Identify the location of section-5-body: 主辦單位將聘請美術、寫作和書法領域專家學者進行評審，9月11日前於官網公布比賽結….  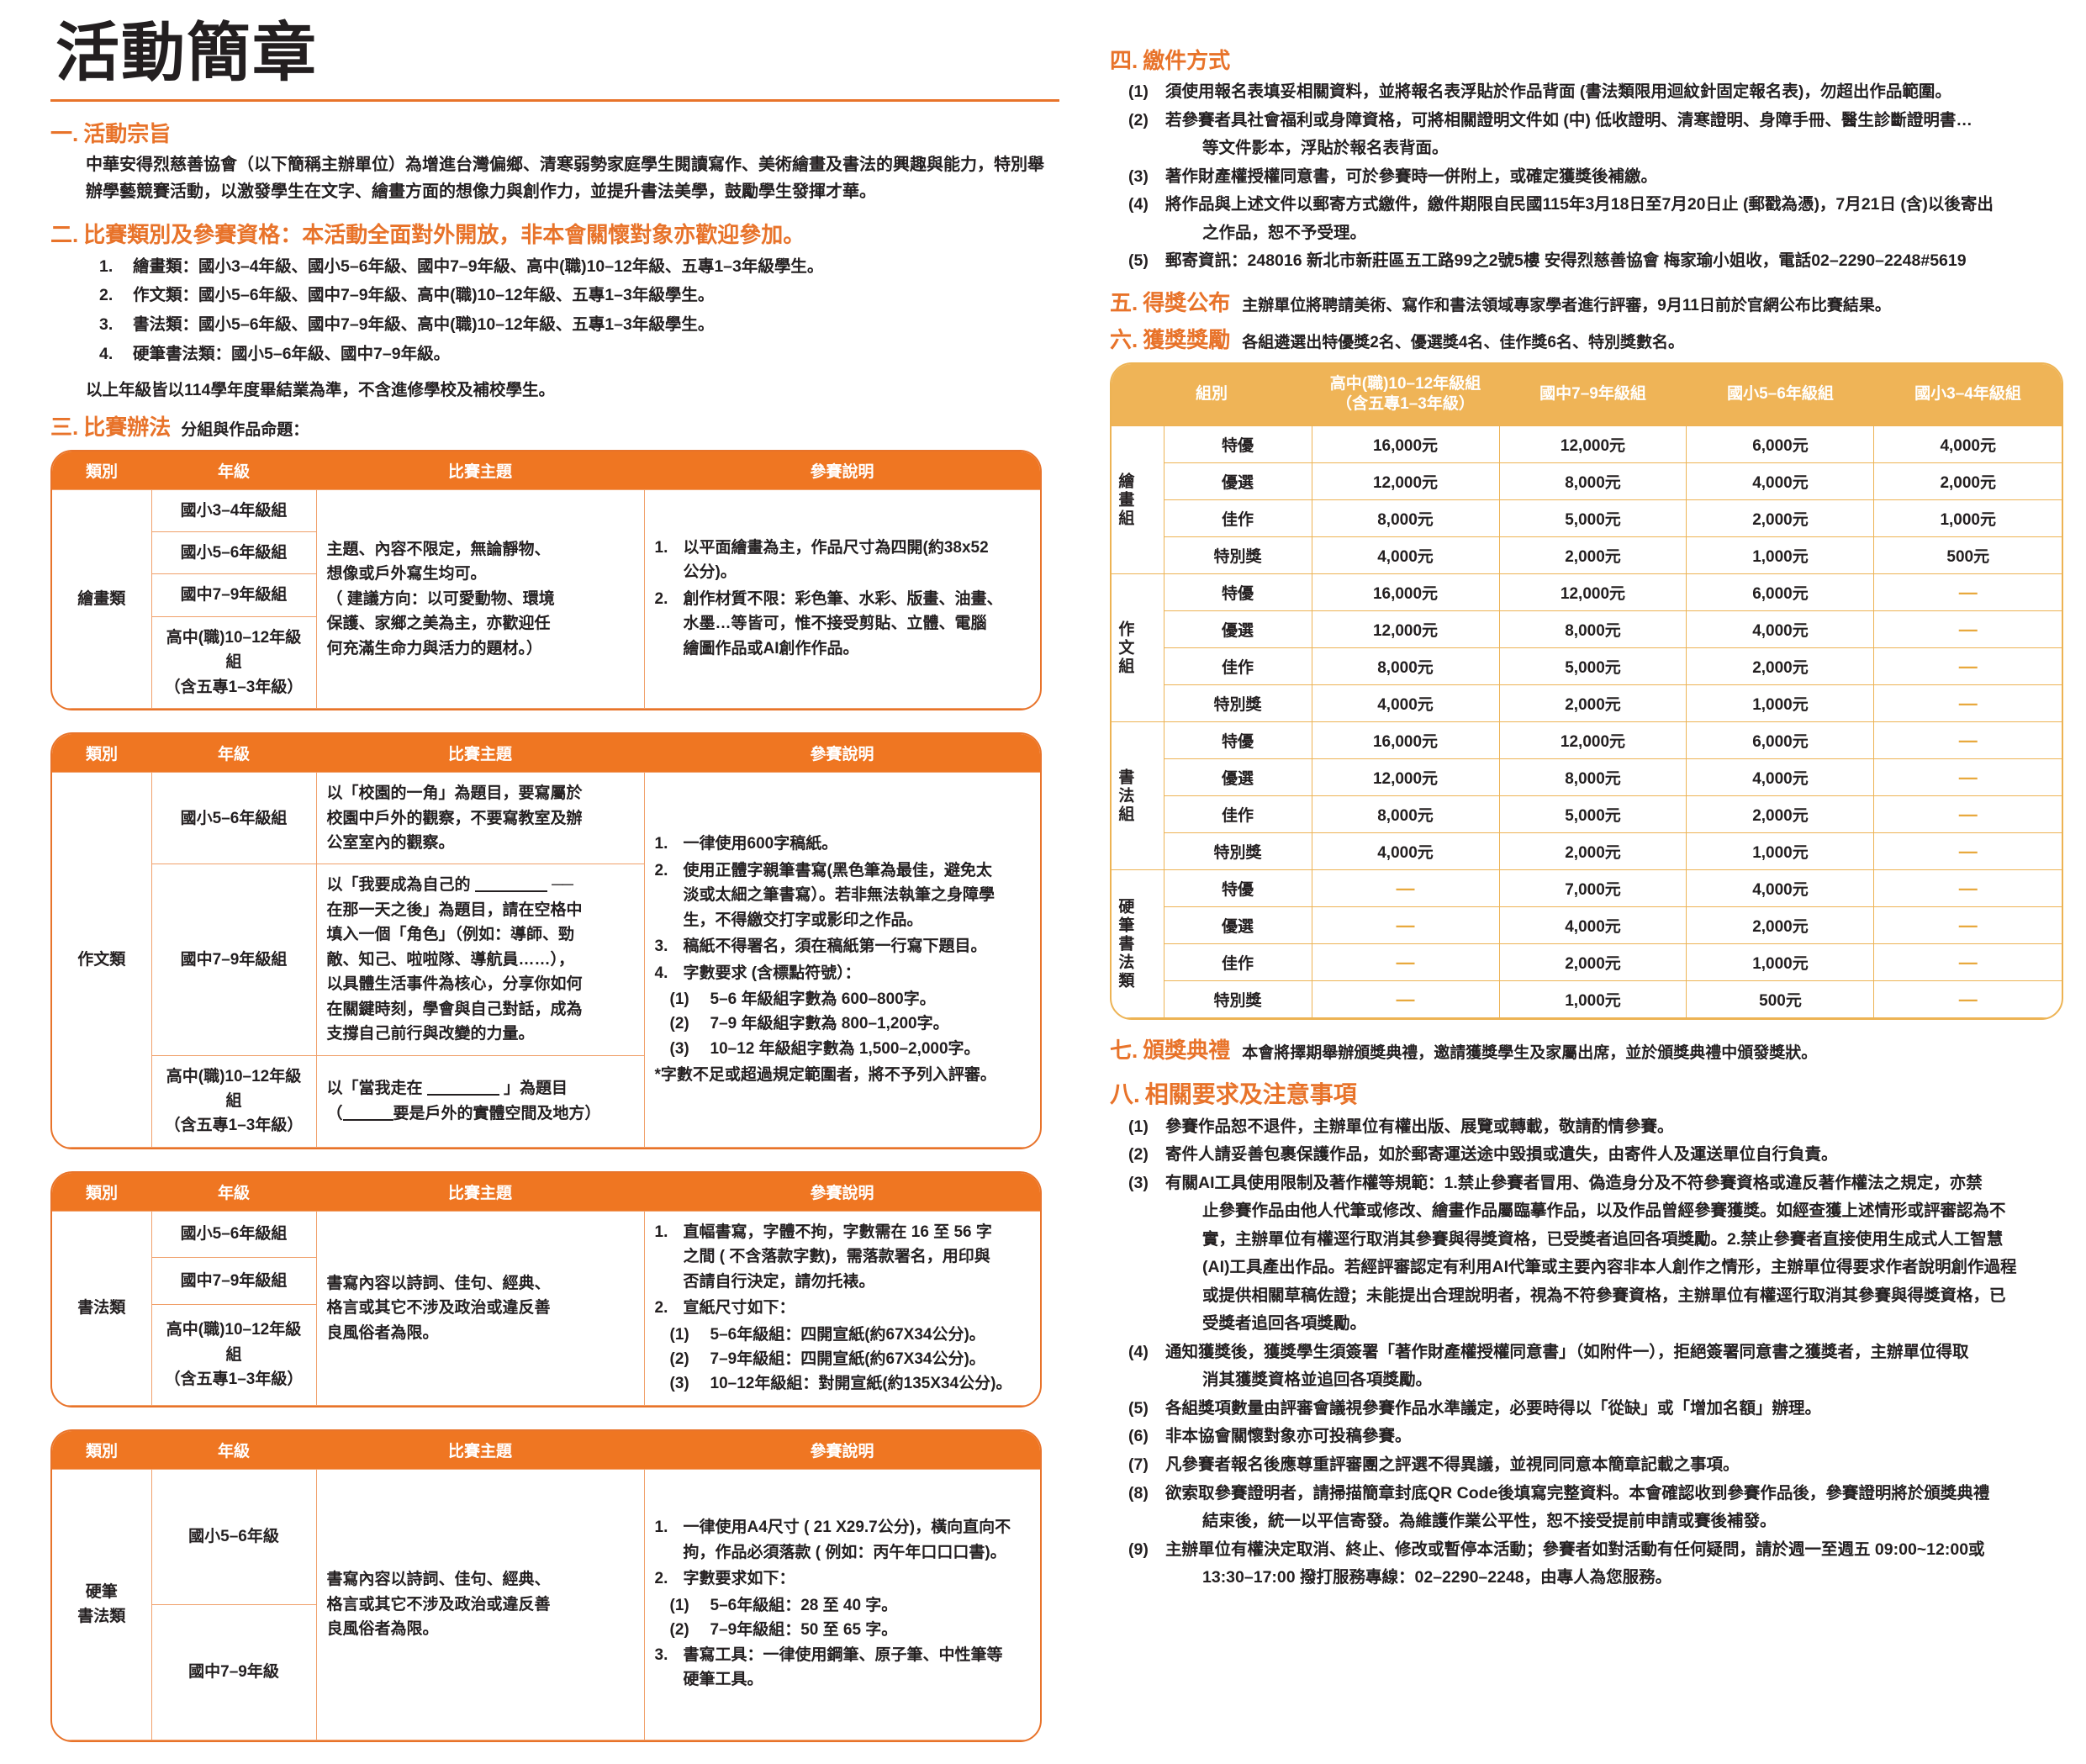
(1566, 305).